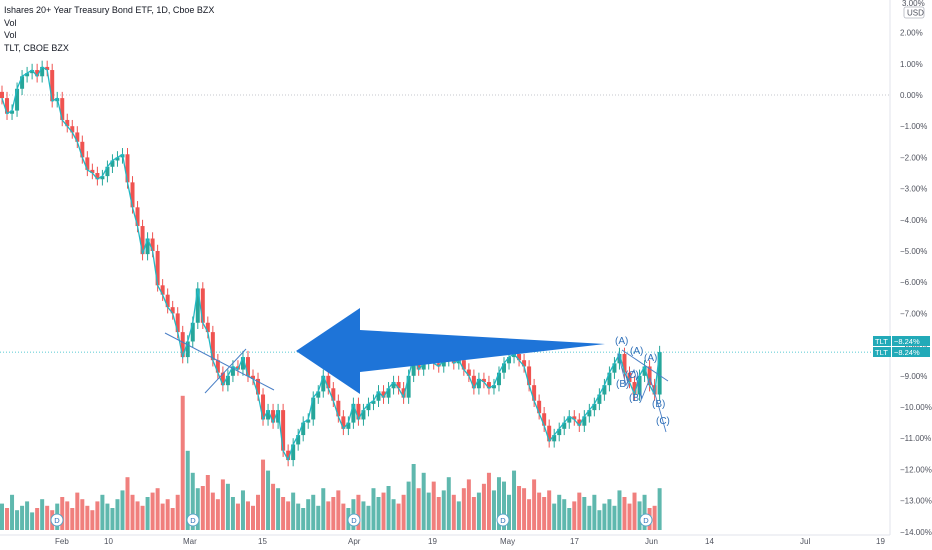  I want to click on indicator-compare: TLT, CBOE BZX, so click(36, 47).